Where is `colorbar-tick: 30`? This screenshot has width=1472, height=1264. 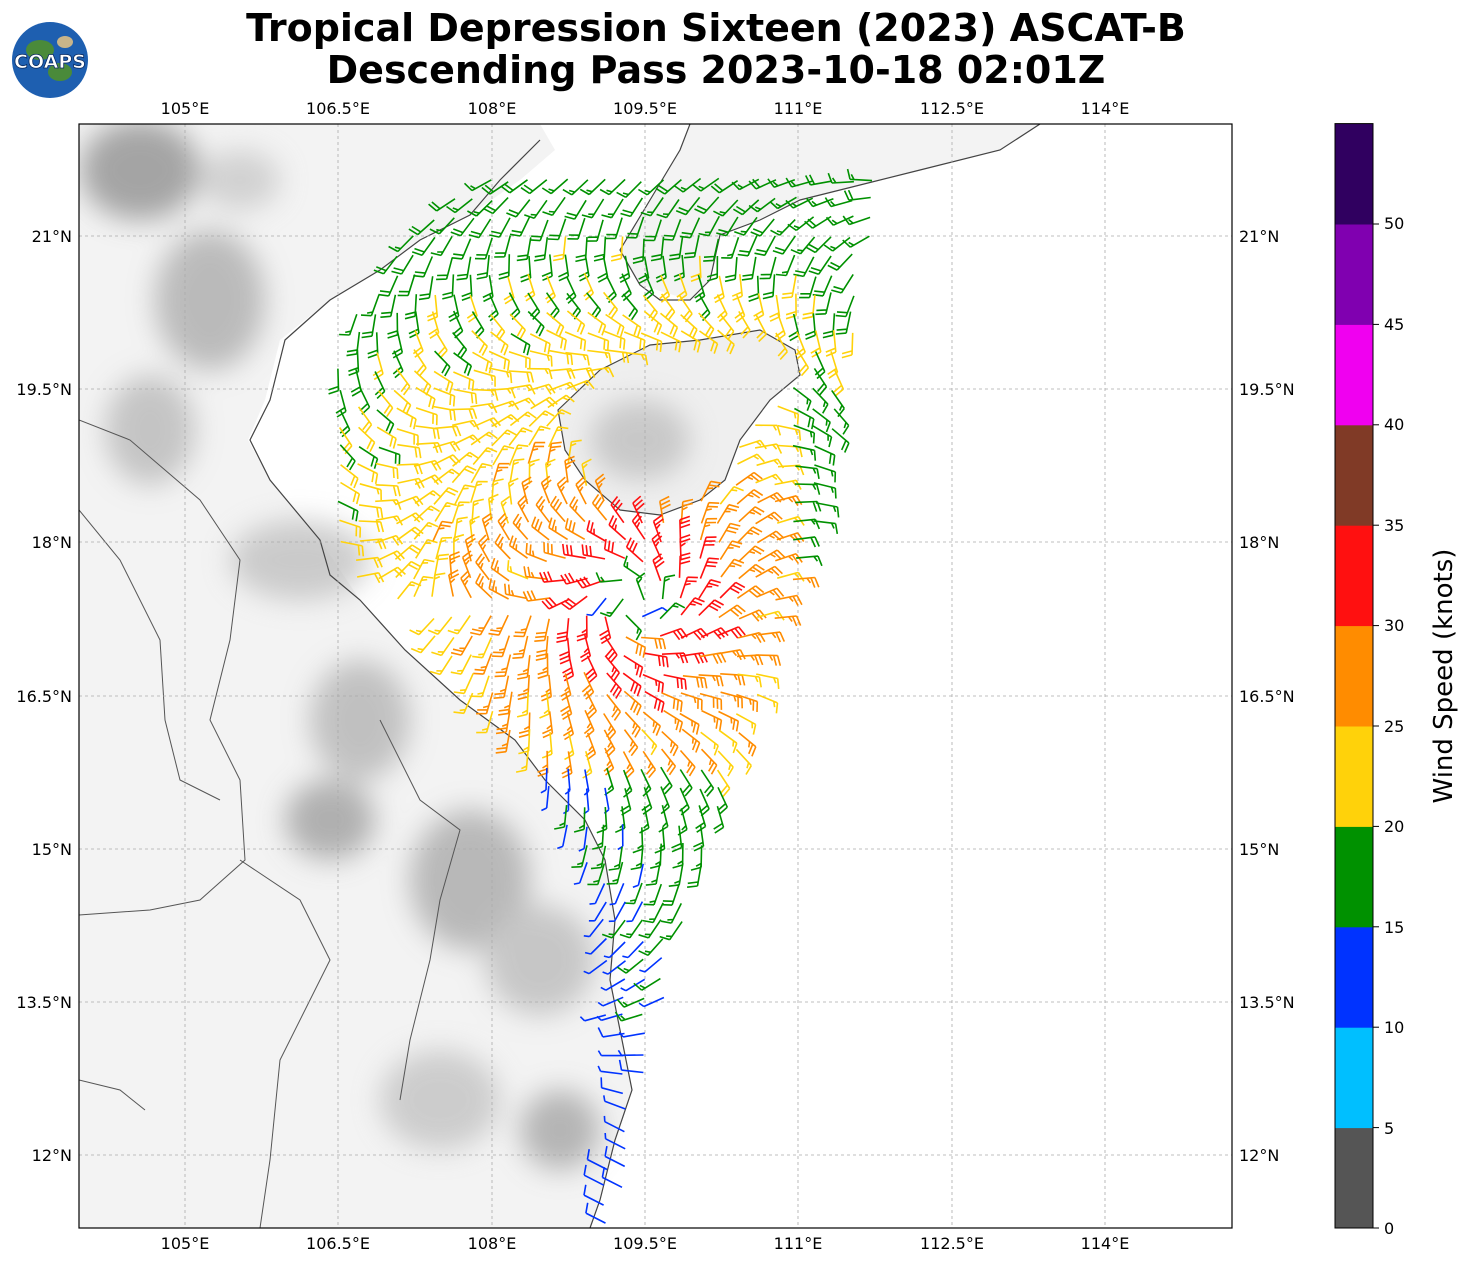 colorbar-tick: 30 is located at coordinates (1394, 625).